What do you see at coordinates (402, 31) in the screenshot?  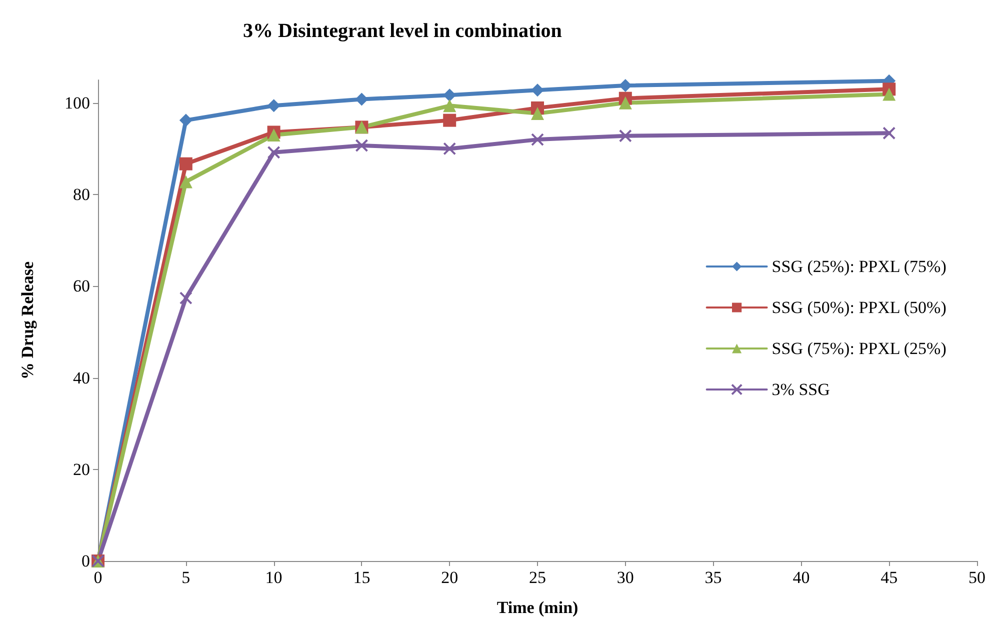 I see `chart-title: 3% Disintegrant level in combination` at bounding box center [402, 31].